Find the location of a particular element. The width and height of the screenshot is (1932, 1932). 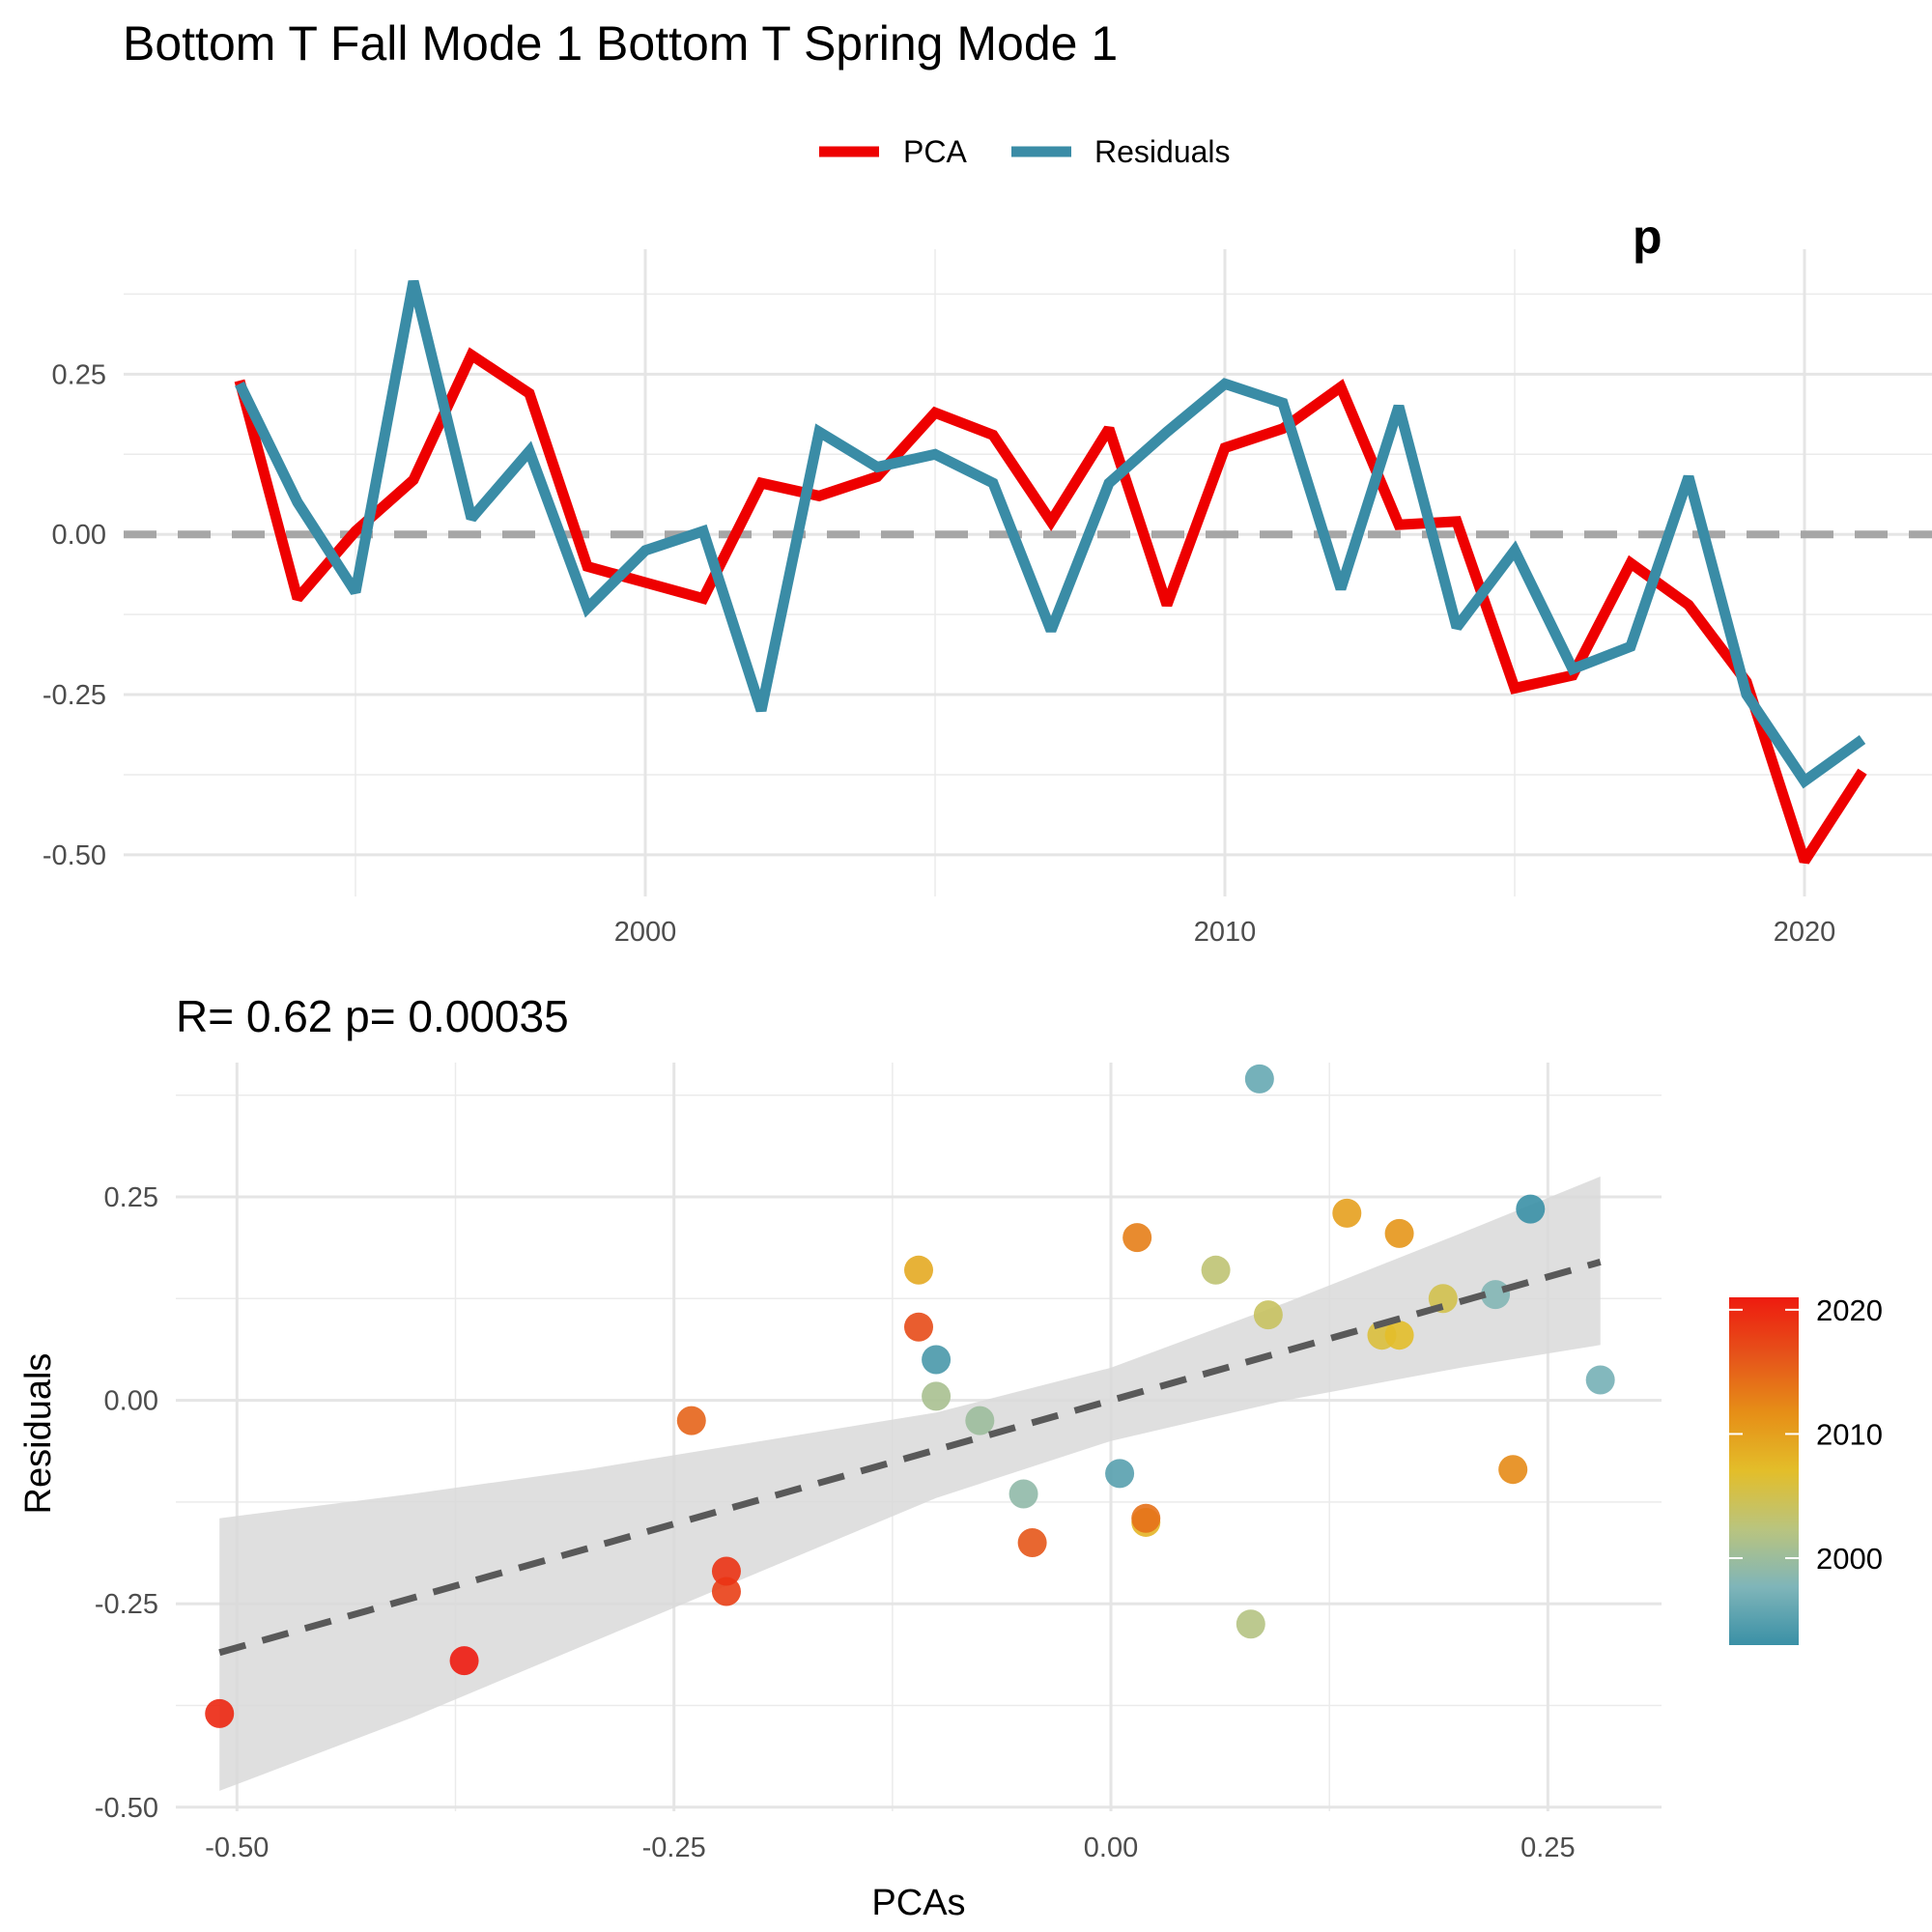

scatter-point-2010 is located at coordinates (1347, 1213).